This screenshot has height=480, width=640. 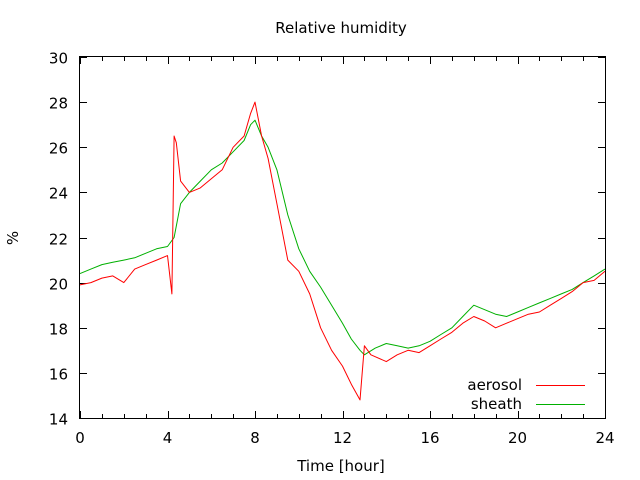 I want to click on y-tick-label: 18, so click(x=58, y=330).